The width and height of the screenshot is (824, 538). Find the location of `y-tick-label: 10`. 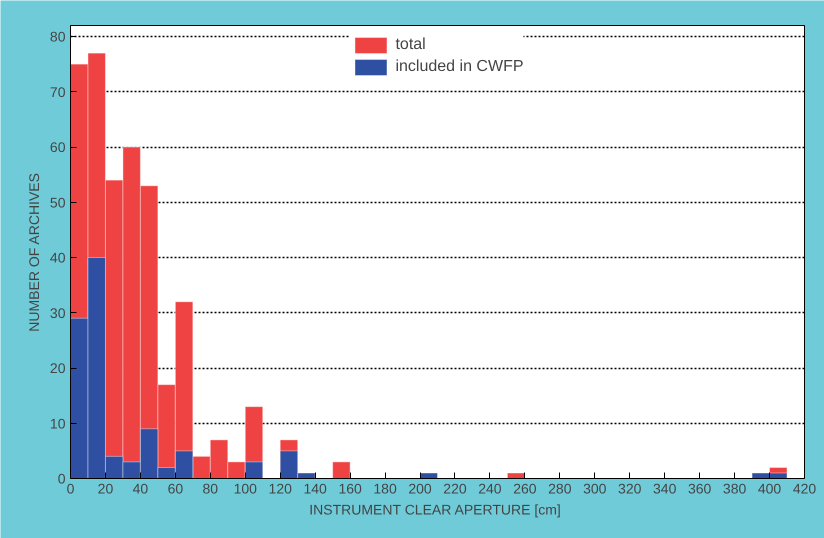

y-tick-label: 10 is located at coordinates (58, 423).